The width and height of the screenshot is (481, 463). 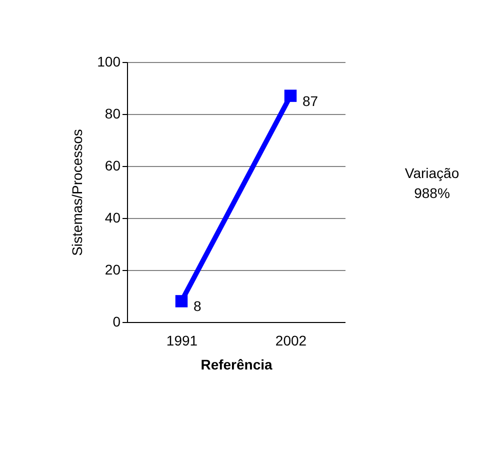 I want to click on text: Variação 988%, so click(x=432, y=183).